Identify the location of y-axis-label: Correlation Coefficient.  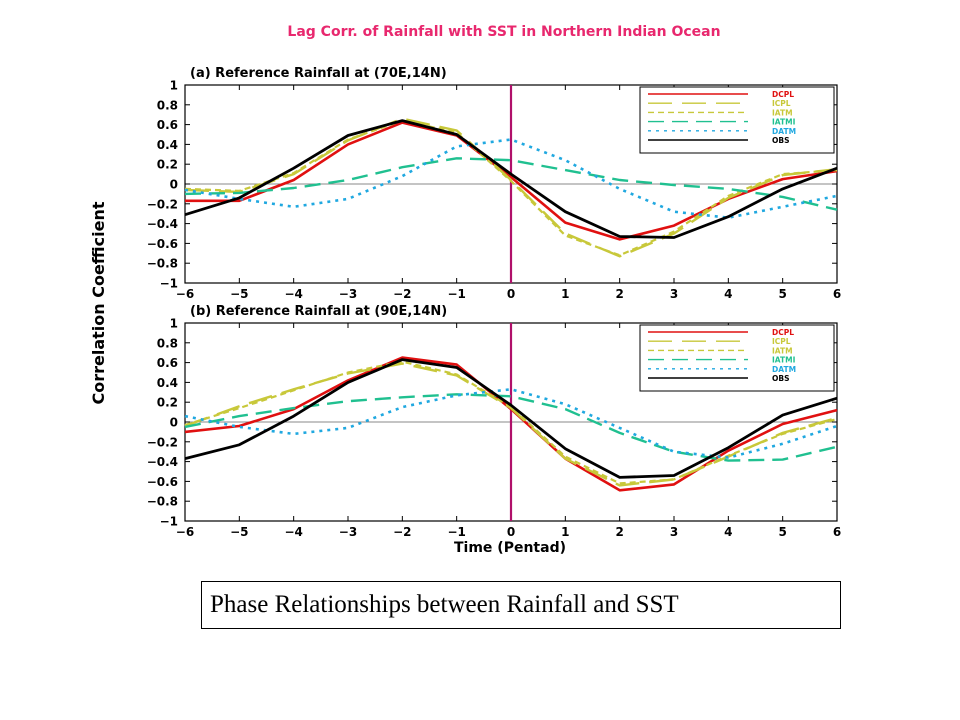
(98, 302).